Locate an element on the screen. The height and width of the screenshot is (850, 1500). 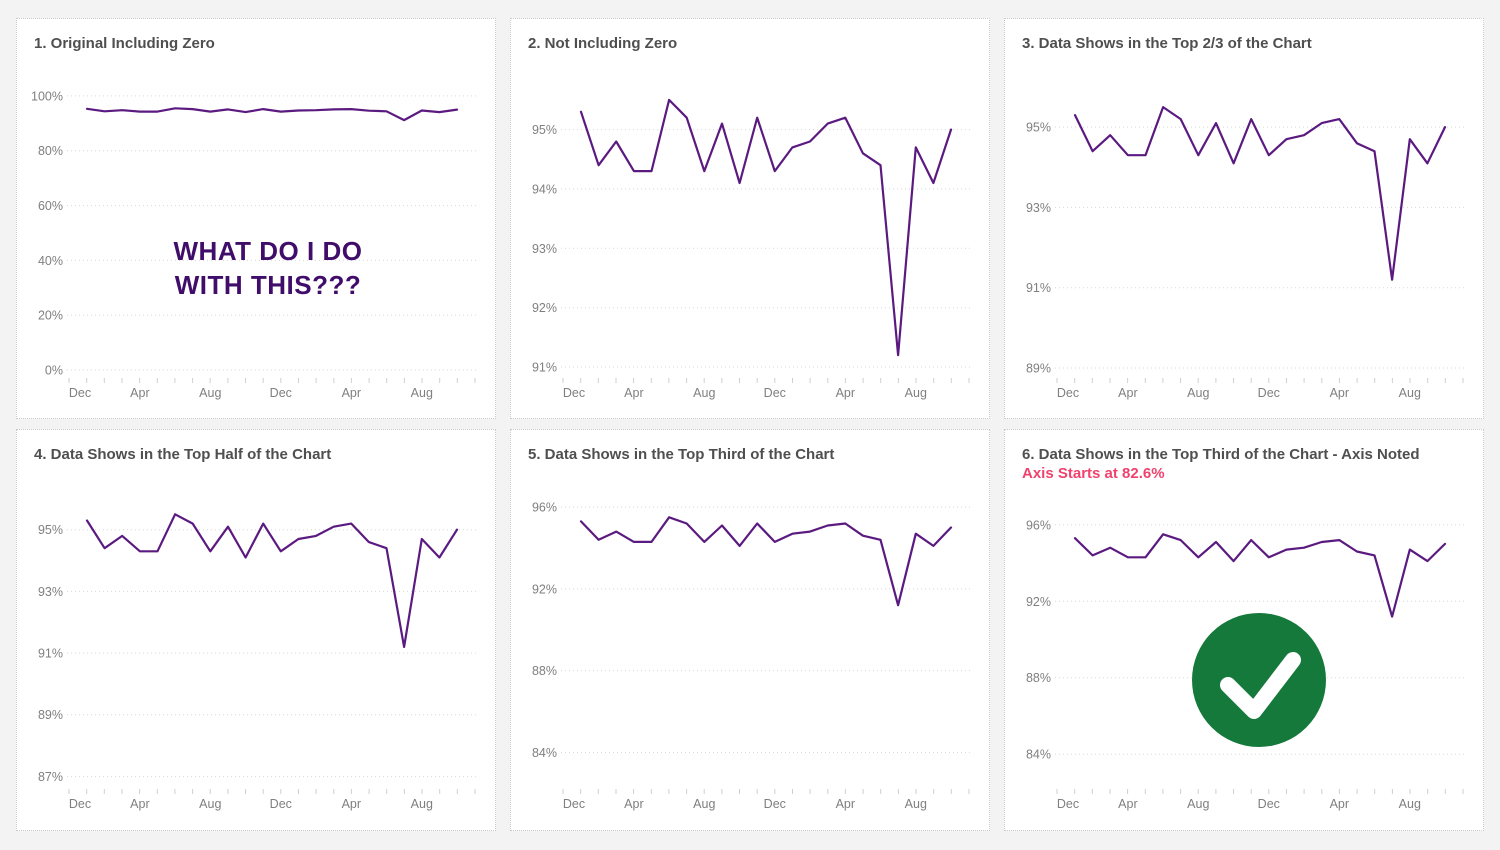
chart-annotation: WHAT DO I DO WITH THIS??? is located at coordinates (268, 268).